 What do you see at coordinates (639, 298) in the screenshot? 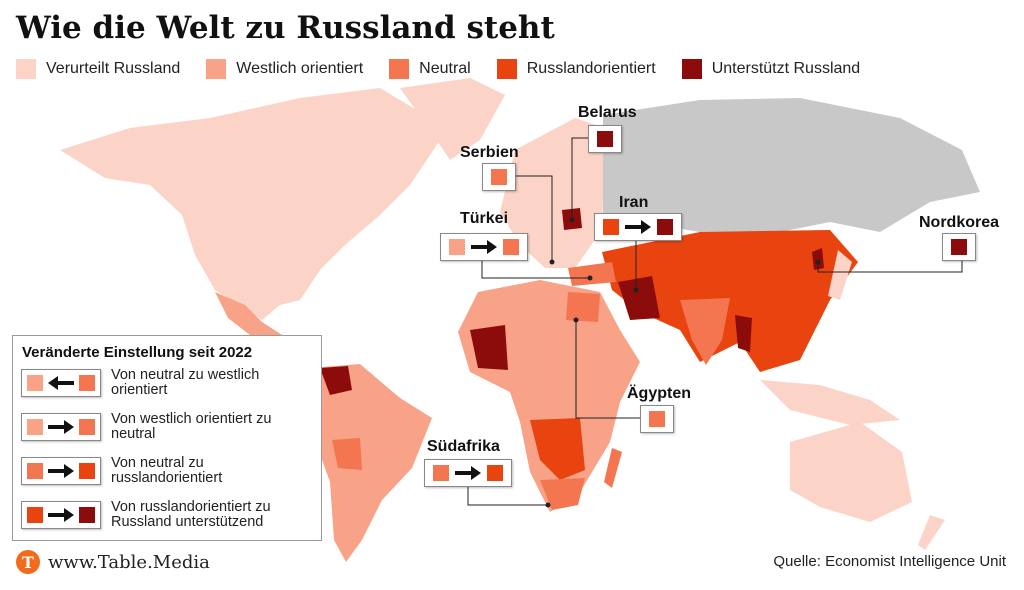
I see `iran` at bounding box center [639, 298].